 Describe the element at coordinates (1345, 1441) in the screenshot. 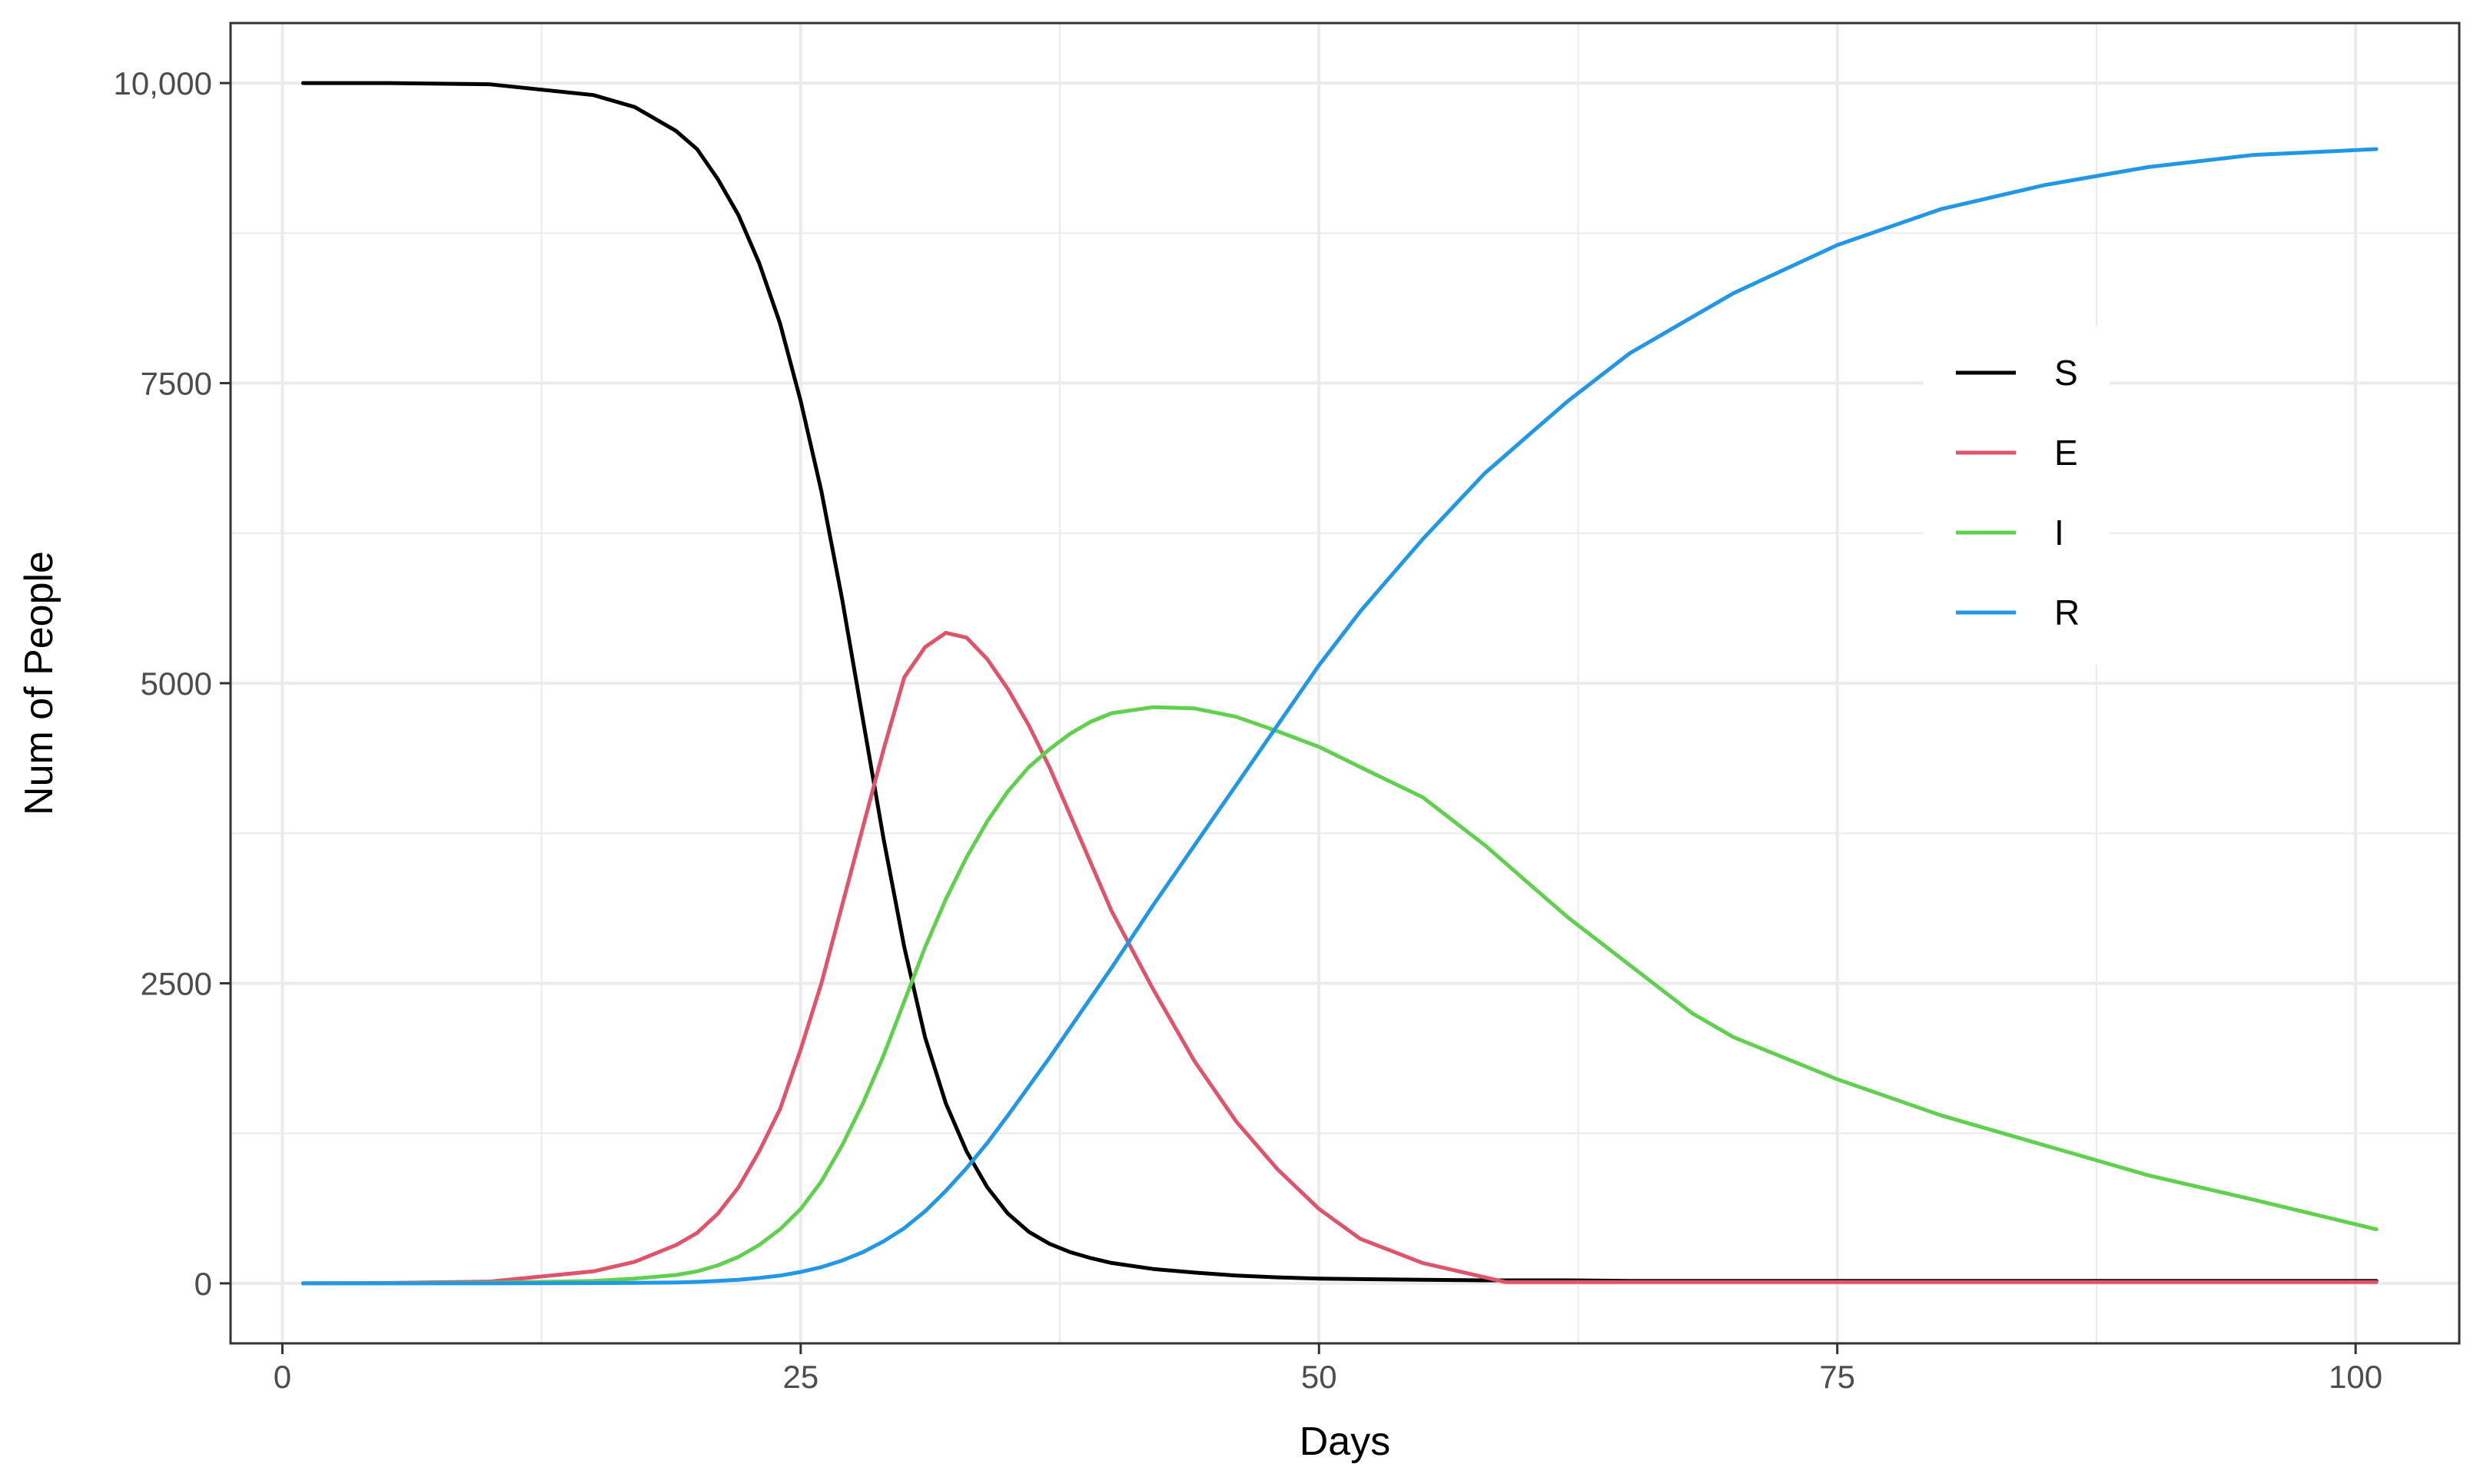

I see `x-axis-title: Days` at that location.